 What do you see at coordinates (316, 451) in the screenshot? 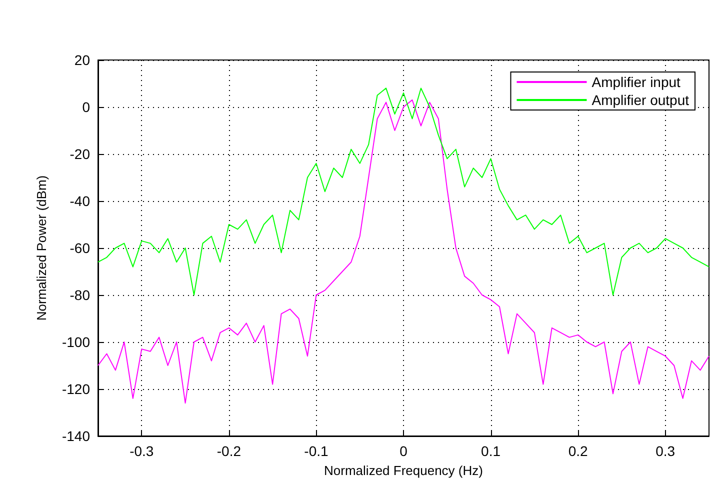
I see `x-tick-label: -0.1` at bounding box center [316, 451].